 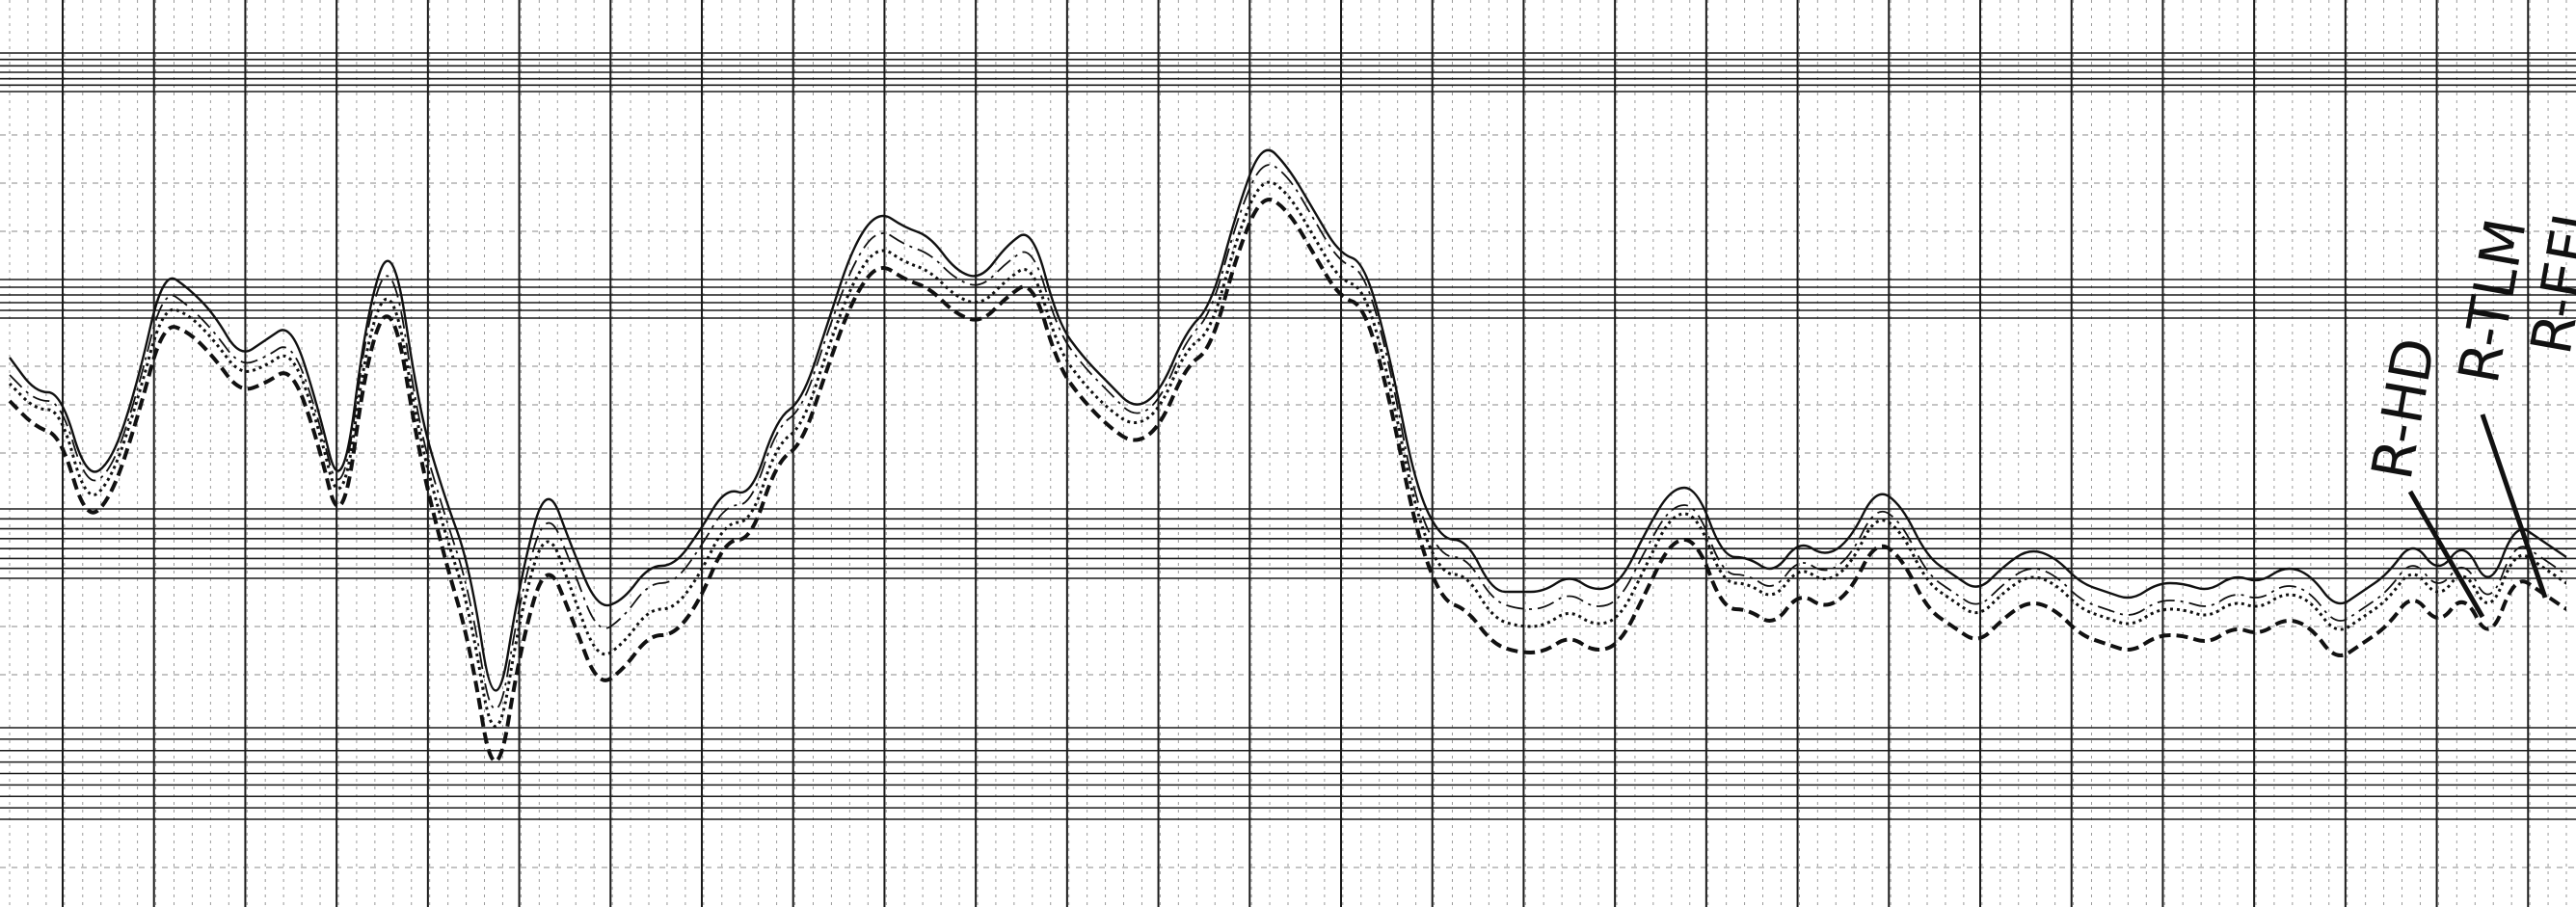 I want to click on annotation-pointer-r-hd, so click(x=2446, y=554).